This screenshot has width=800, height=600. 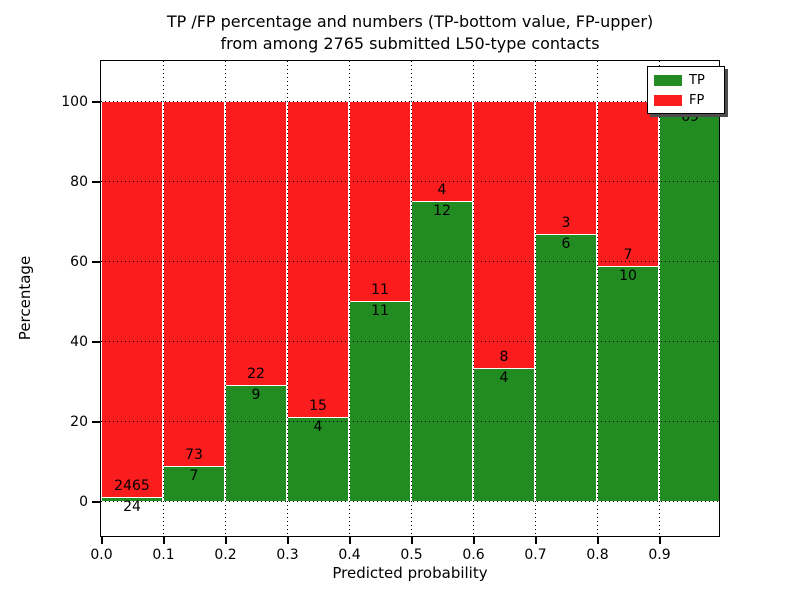 What do you see at coordinates (256, 394) in the screenshot?
I see `tp-count-label: 9` at bounding box center [256, 394].